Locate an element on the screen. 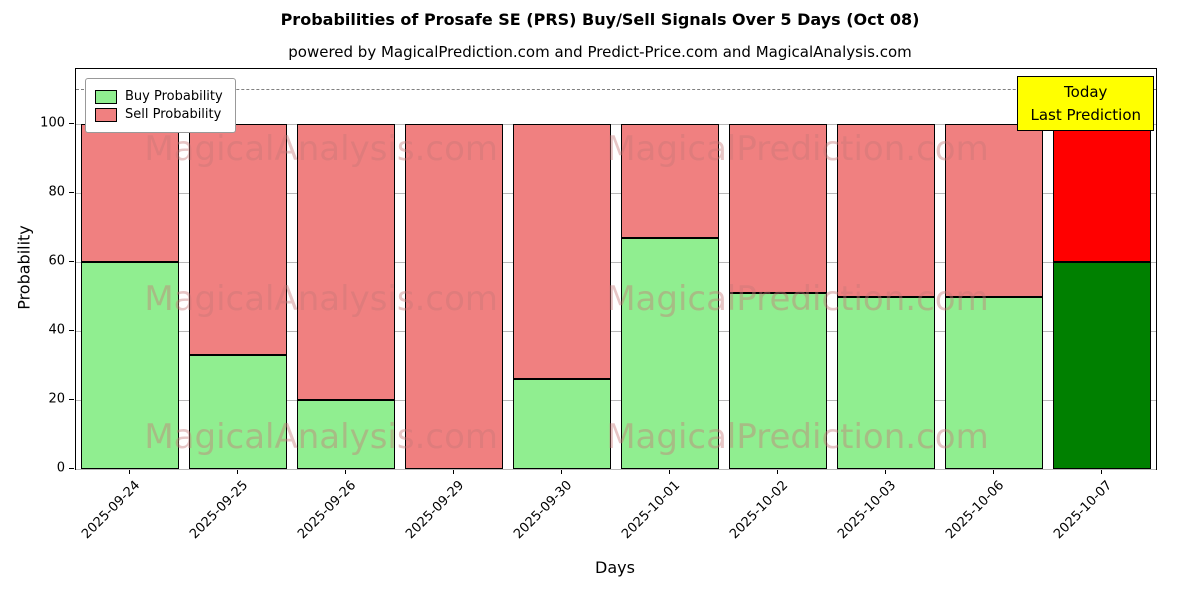 This screenshot has height=600, width=1200. sell-legend-label: Sell Probability is located at coordinates (173, 114).